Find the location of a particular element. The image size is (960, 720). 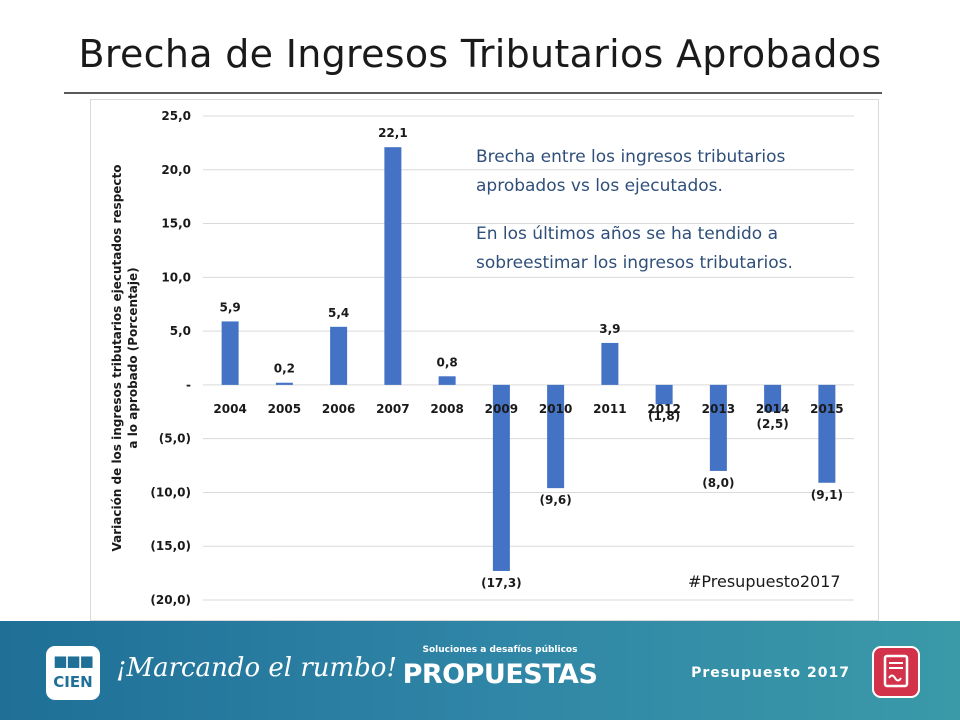

x-tick-label: 2009 is located at coordinates (501, 409).